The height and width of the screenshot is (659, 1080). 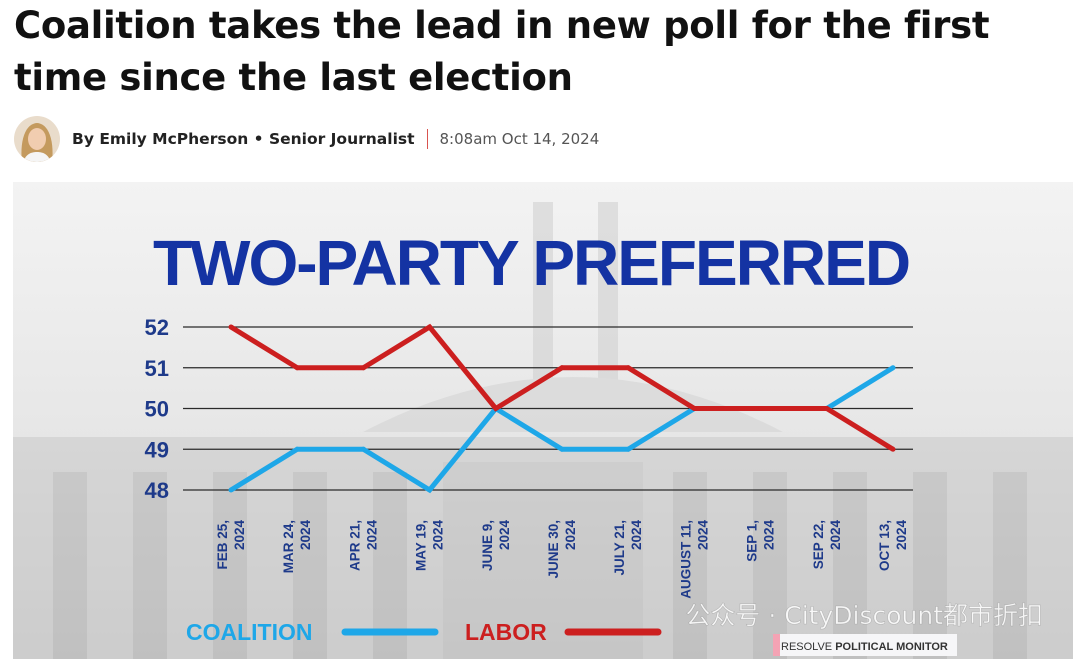 I want to click on x-tick-label: MAY 19, 2024, so click(x=430, y=546).